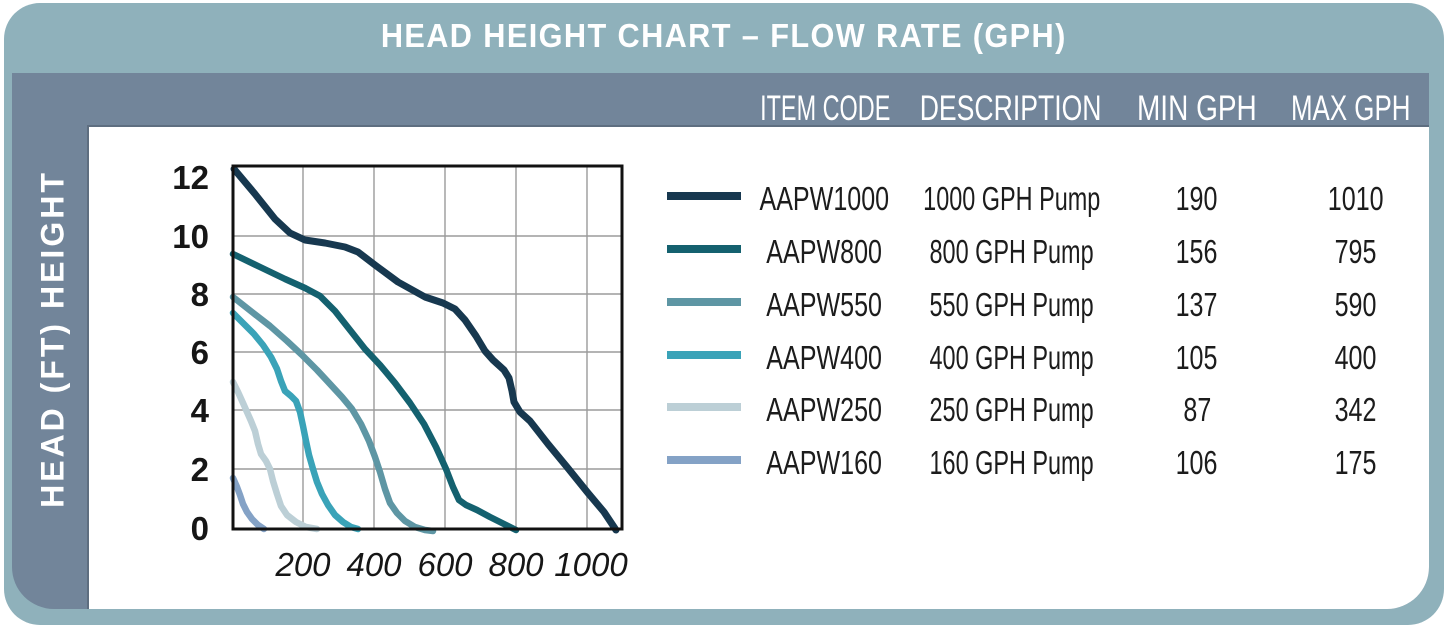 The image size is (1445, 628). I want to click on svg-text: 4, so click(200, 410).